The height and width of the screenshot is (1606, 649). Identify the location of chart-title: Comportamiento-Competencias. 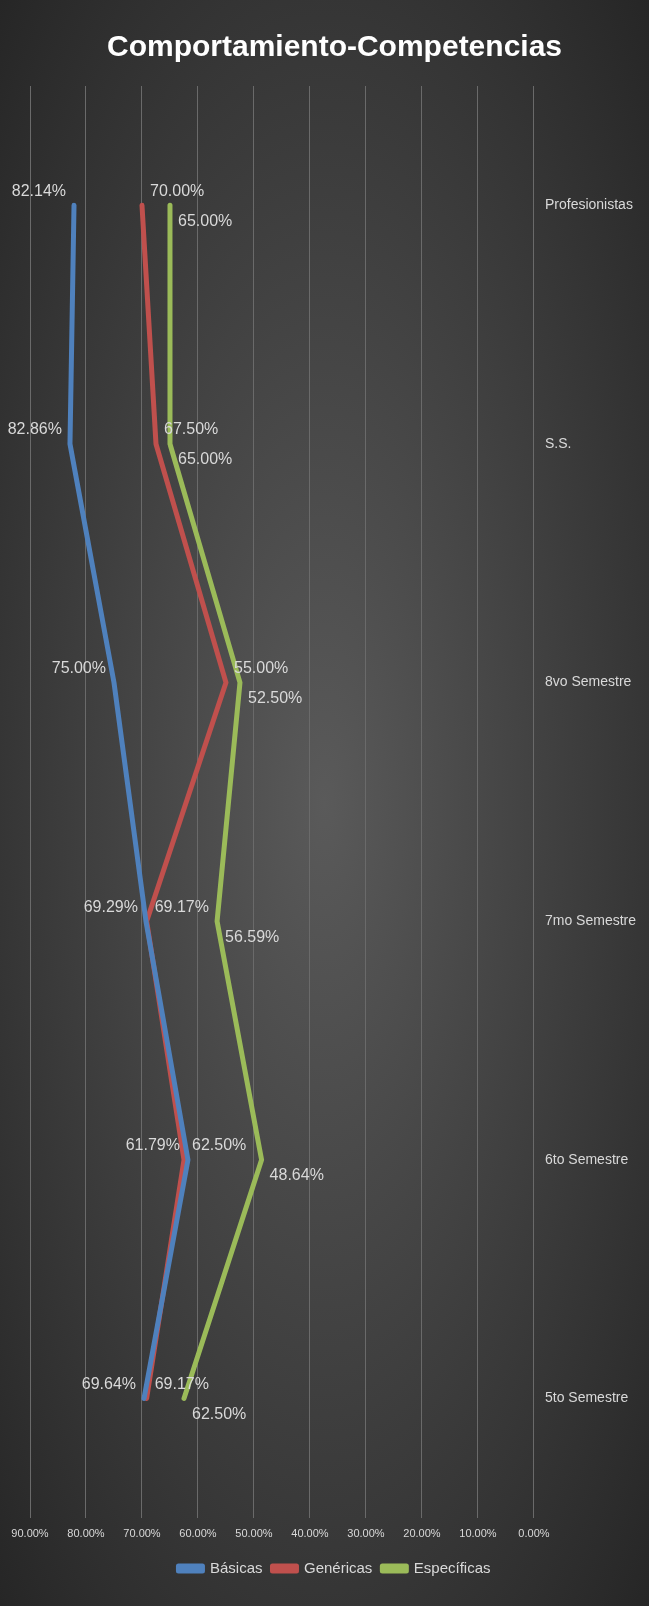
(334, 46).